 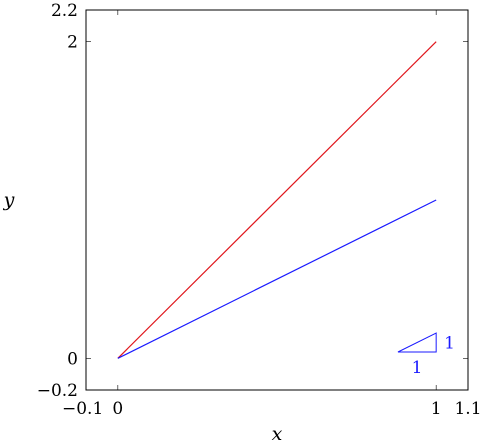 What do you see at coordinates (9, 200) in the screenshot?
I see `y-axis-label: y` at bounding box center [9, 200].